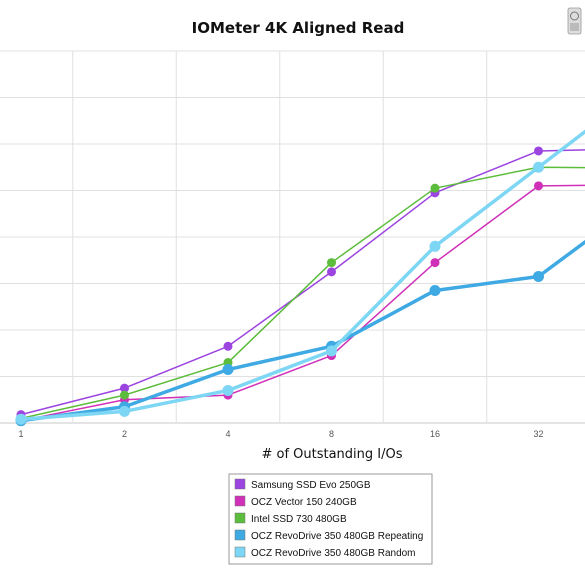  I want to click on x-tick-label: 2, so click(124, 434).